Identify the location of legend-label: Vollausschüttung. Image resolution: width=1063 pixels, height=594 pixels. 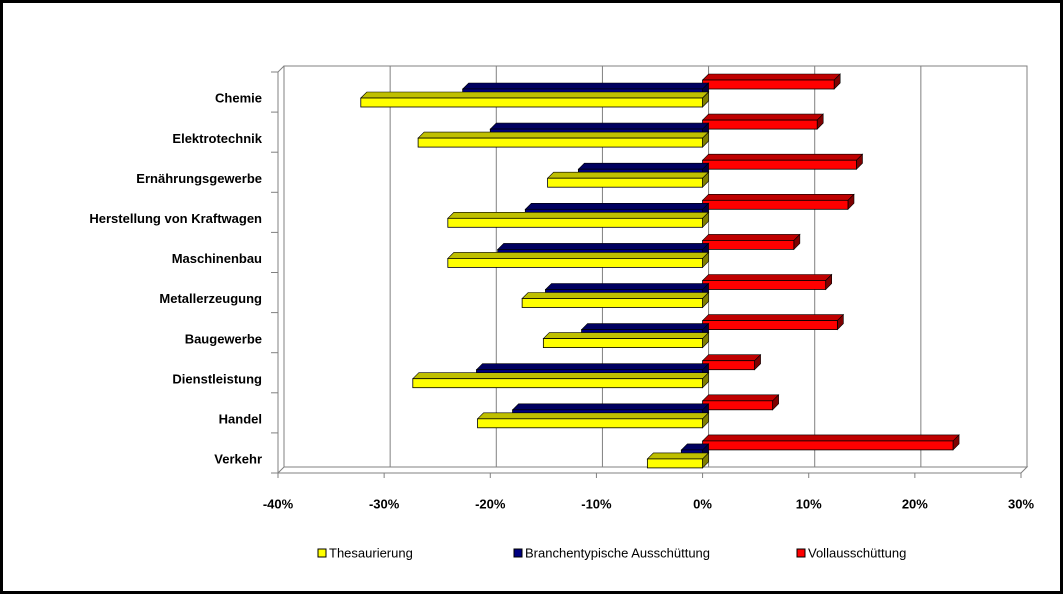
(857, 552).